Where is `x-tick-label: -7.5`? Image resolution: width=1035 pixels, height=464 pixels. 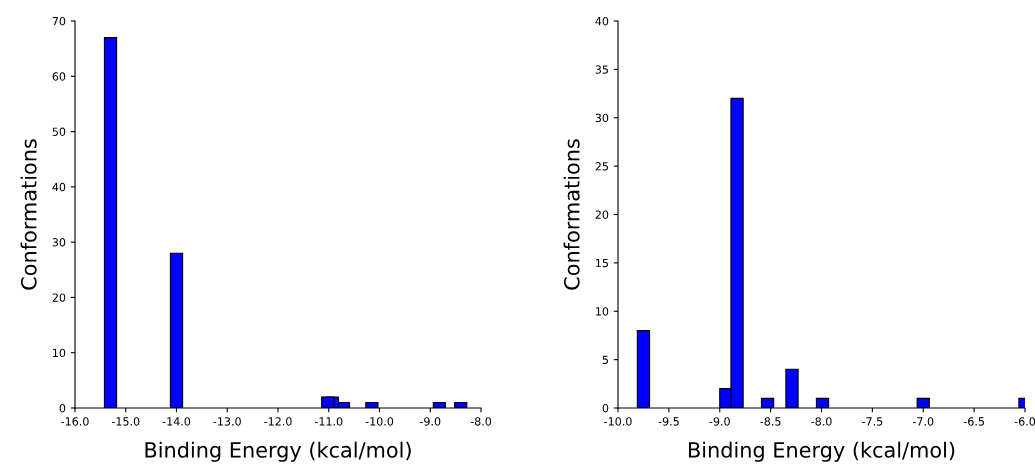
x-tick-label: -7.5 is located at coordinates (872, 421).